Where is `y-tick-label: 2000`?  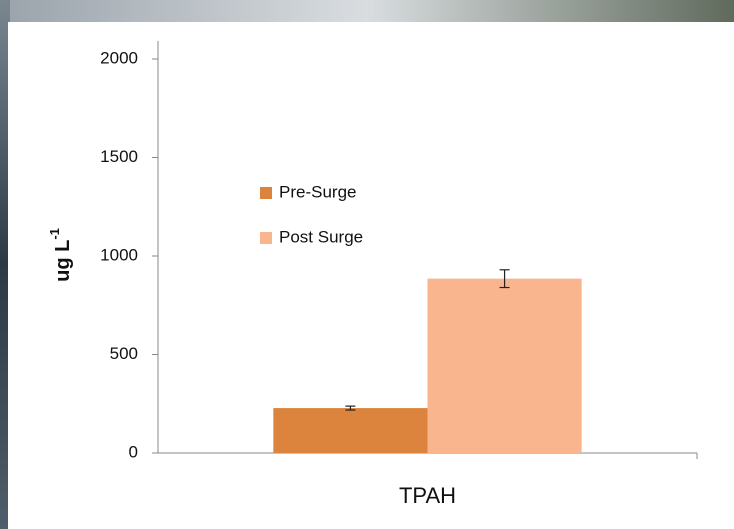
y-tick-label: 2000 is located at coordinates (119, 57).